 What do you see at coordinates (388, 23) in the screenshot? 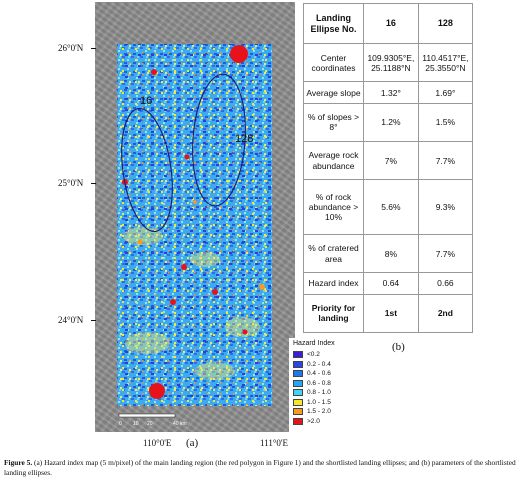
I see `table-row: Landing Ellipse No. 16 128` at bounding box center [388, 23].